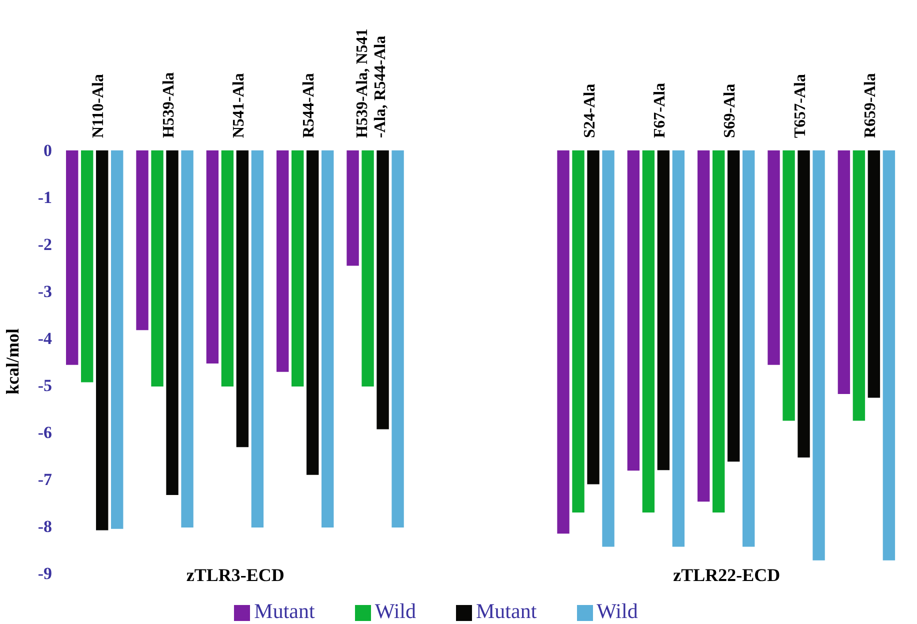 The width and height of the screenshot is (917, 624). Describe the element at coordinates (659, 110) in the screenshot. I see `x-tick-label: F67-Ala` at that location.